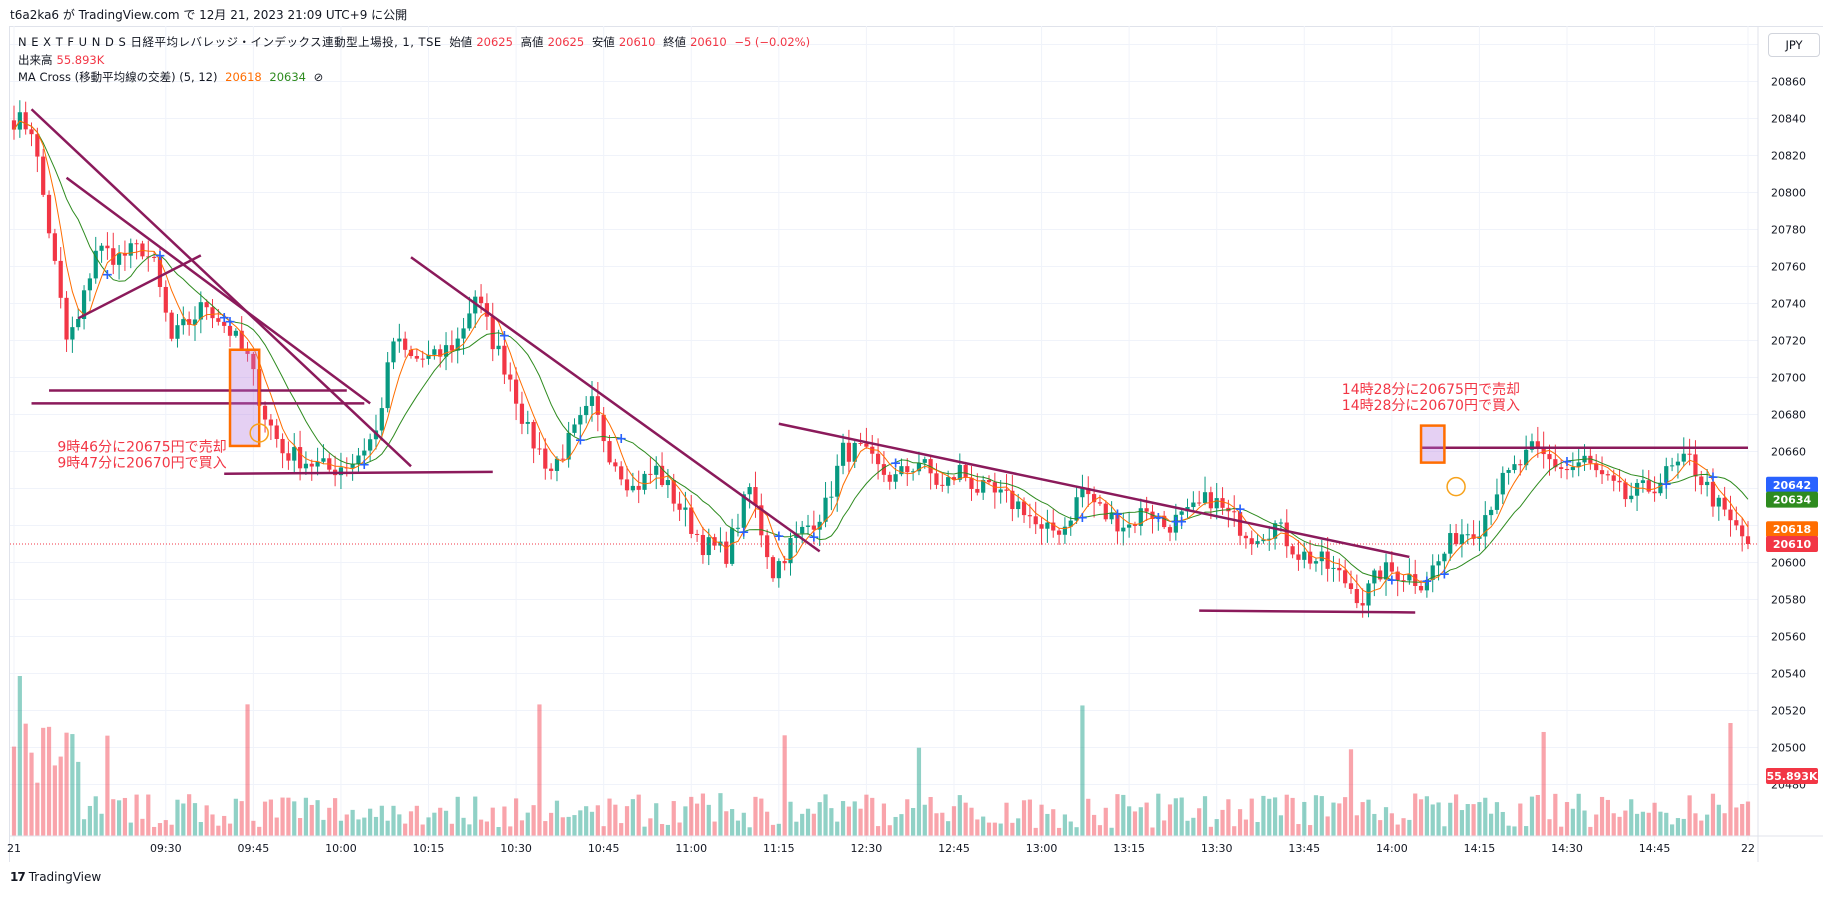  Describe the element at coordinates (1788, 415) in the screenshot. I see `y-tick-label: 20680` at that location.